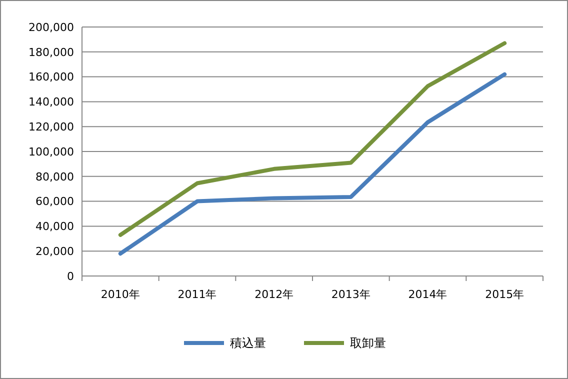 This screenshot has height=379, width=568. Describe the element at coordinates (248, 343) in the screenshot. I see `legend-label: 積込量` at that location.